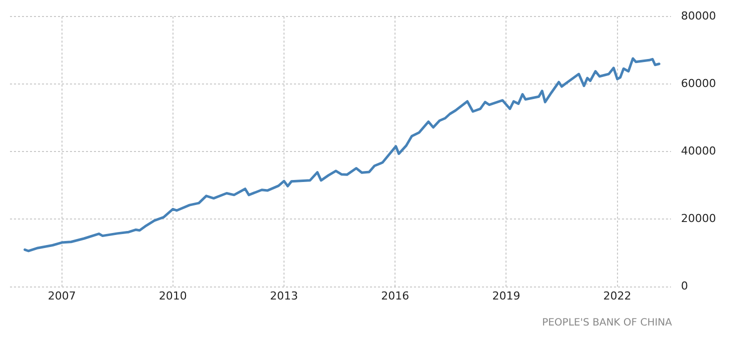 The image size is (730, 340). What do you see at coordinates (62, 295) in the screenshot?
I see `x-tick-label: 2007` at bounding box center [62, 295].